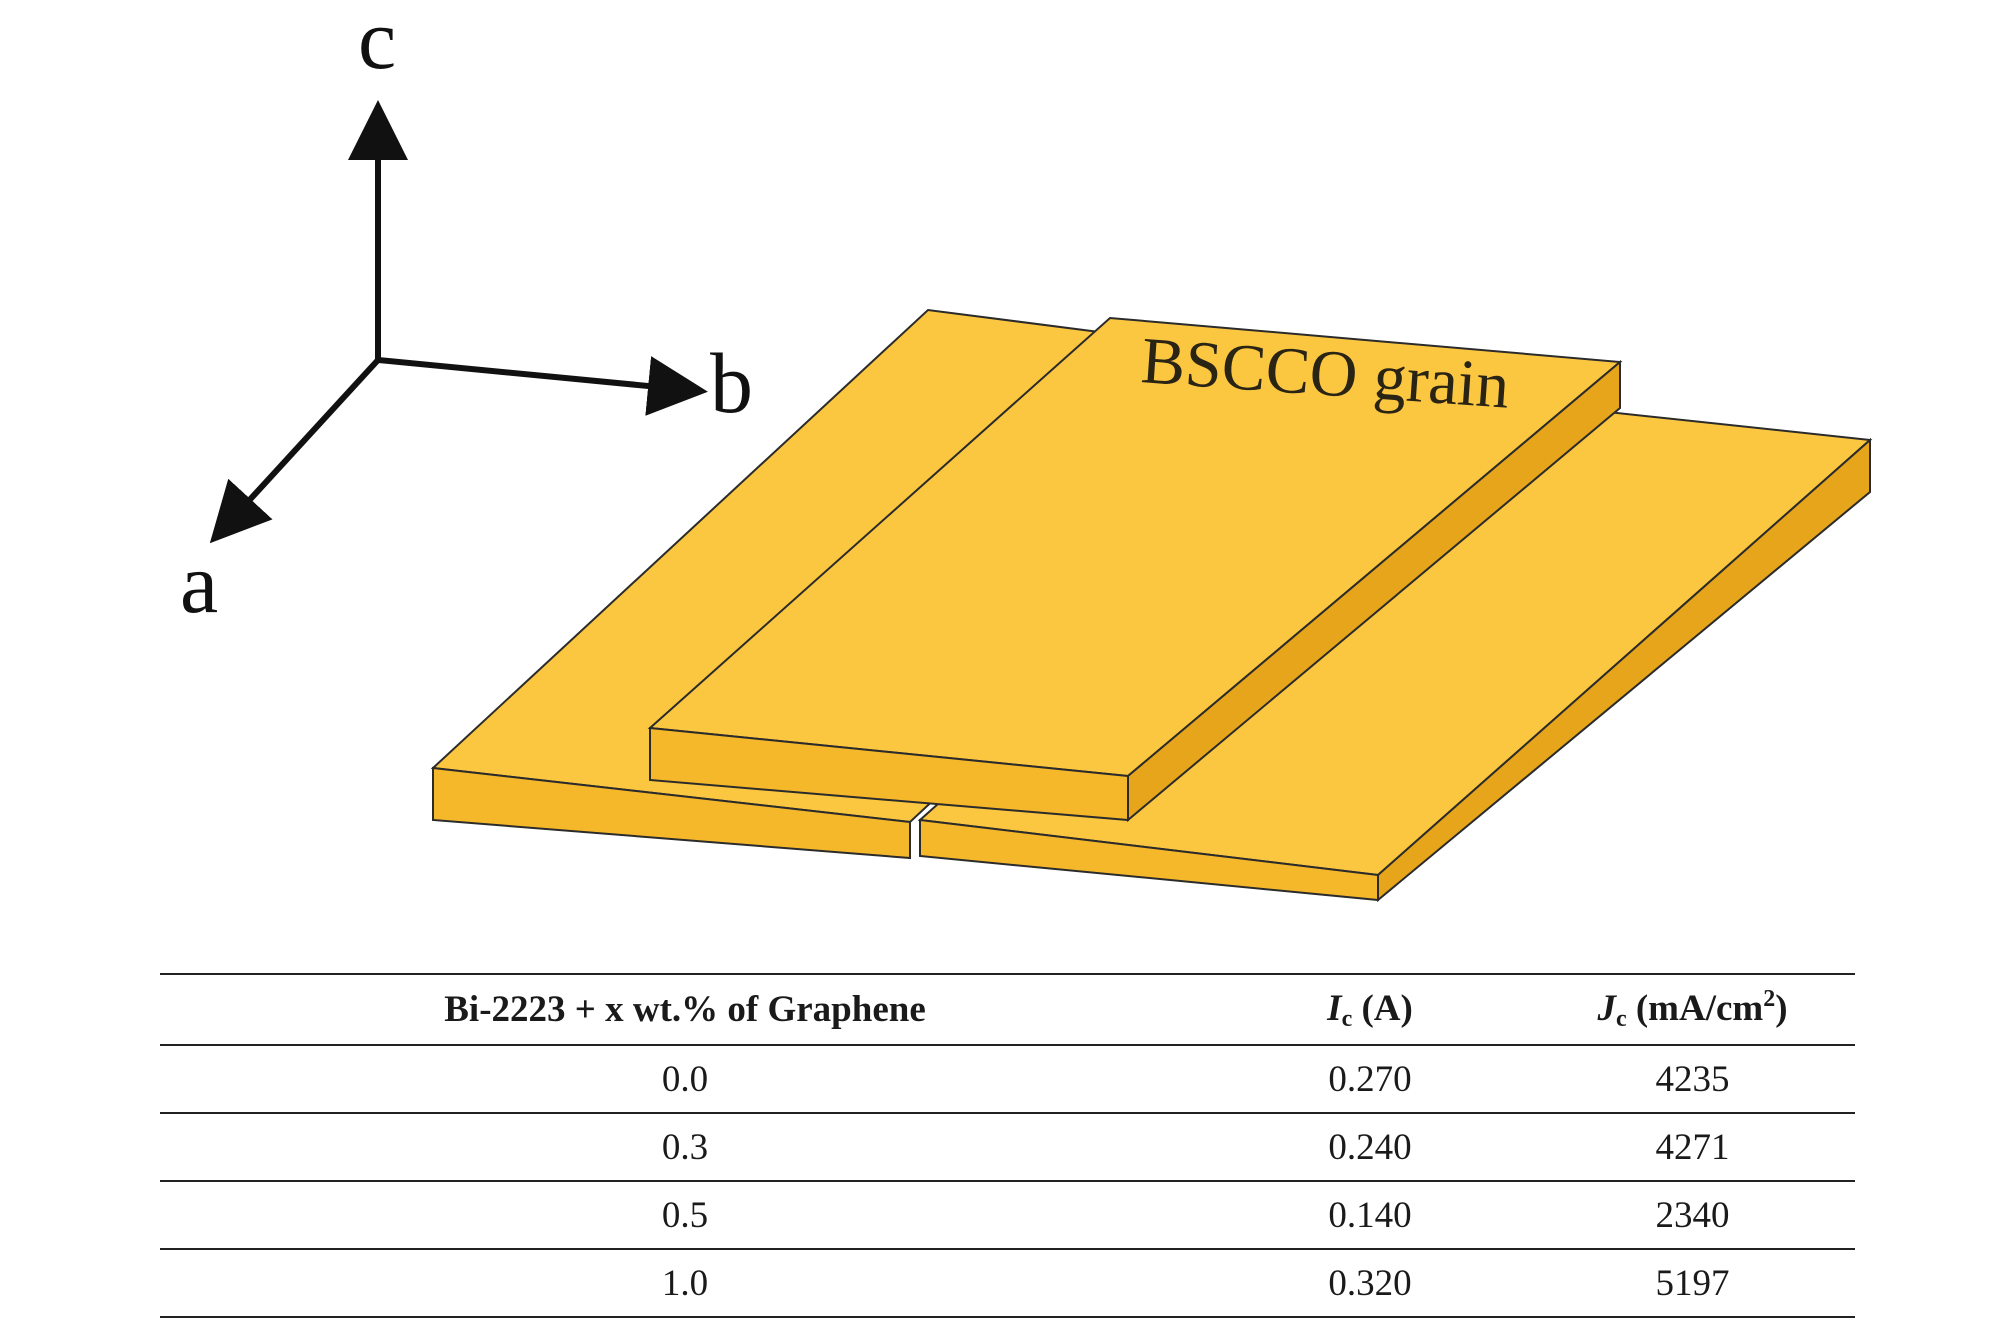 The image size is (2000, 1333). I want to click on cell-jc: 4235, so click(1692, 1079).